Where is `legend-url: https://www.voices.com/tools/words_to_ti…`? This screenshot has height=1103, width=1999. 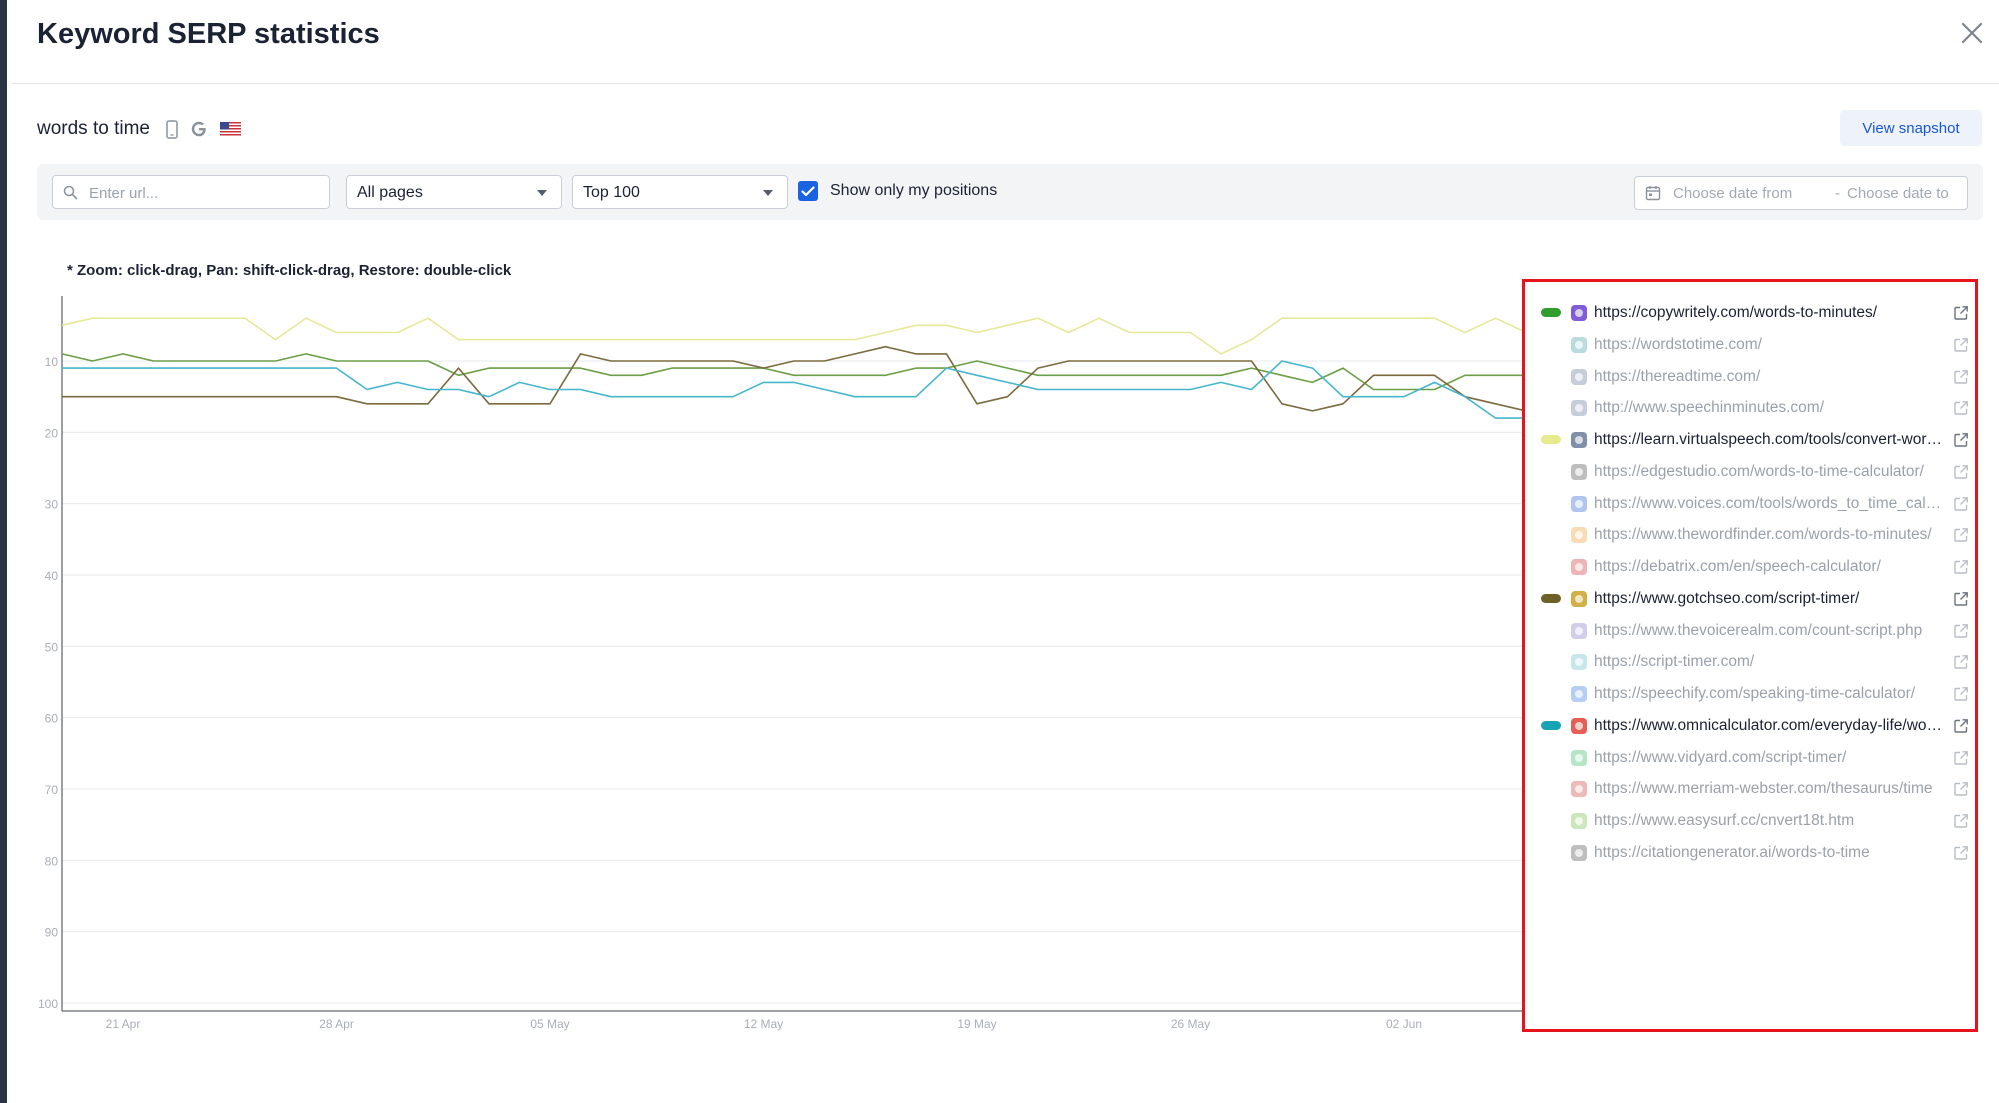 legend-url: https://www.voices.com/tools/words_to_ti… is located at coordinates (1770, 503).